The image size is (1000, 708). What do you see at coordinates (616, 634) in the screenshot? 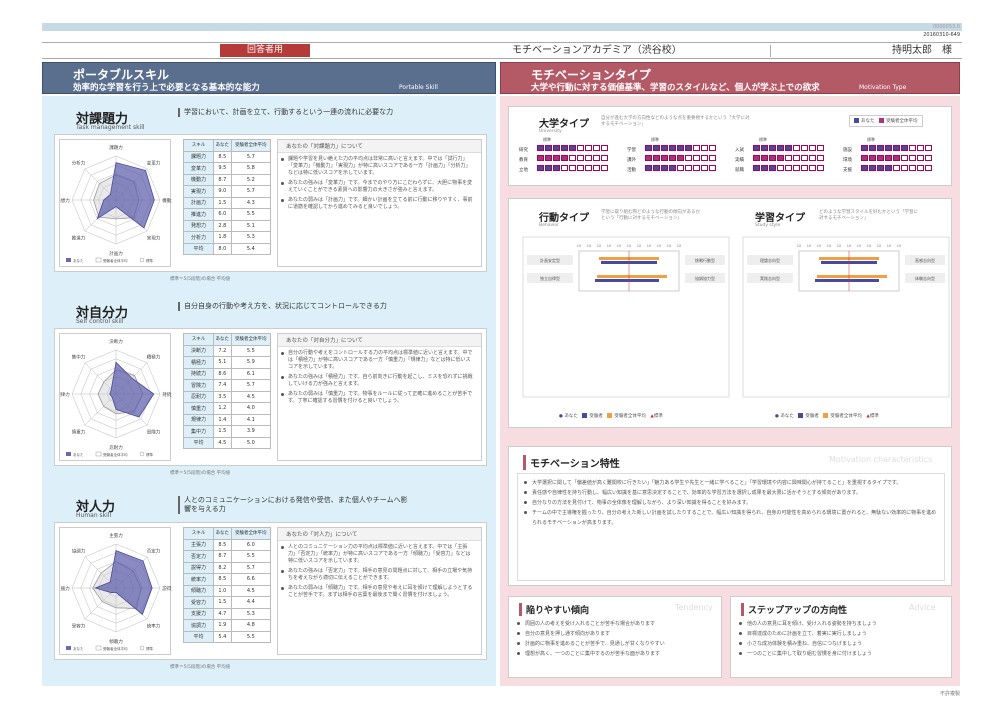
I see `list-item: 自分の意見を押し通す傾向があります` at bounding box center [616, 634].